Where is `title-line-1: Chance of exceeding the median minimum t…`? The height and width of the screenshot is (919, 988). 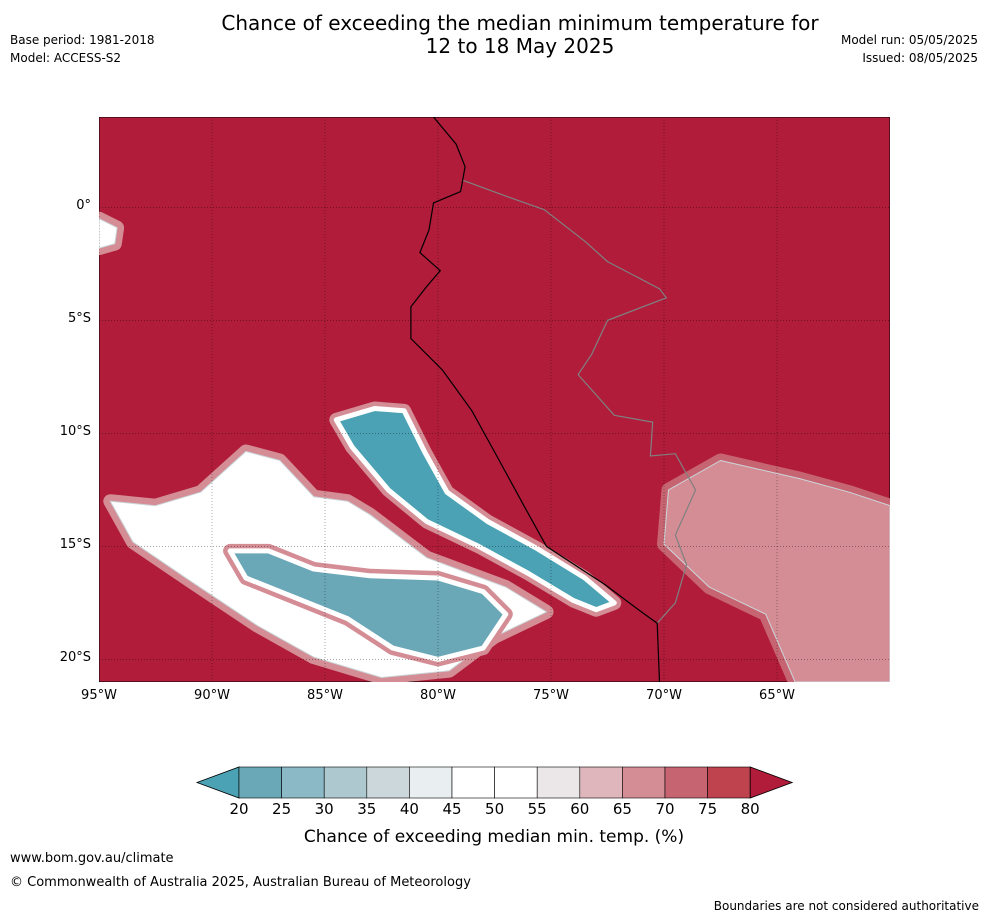
title-line-1: Chance of exceeding the median minimum t… is located at coordinates (520, 23).